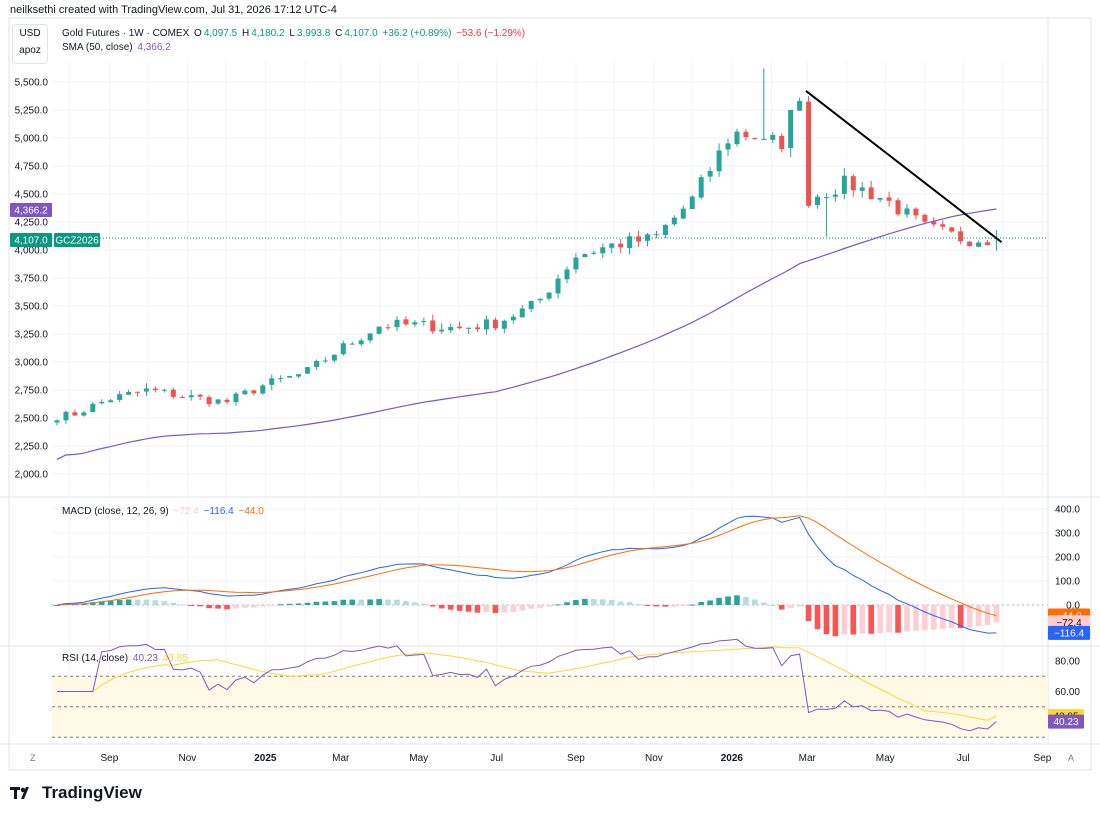 This screenshot has height=816, width=1100. I want to click on symbol-name: Gold Futures · 1W · COMEX, so click(126, 33).